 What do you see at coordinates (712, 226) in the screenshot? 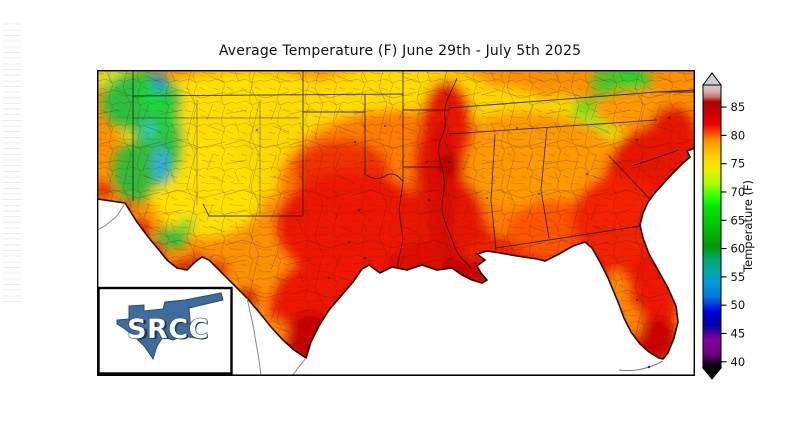
I see `colorbar-gradient` at bounding box center [712, 226].